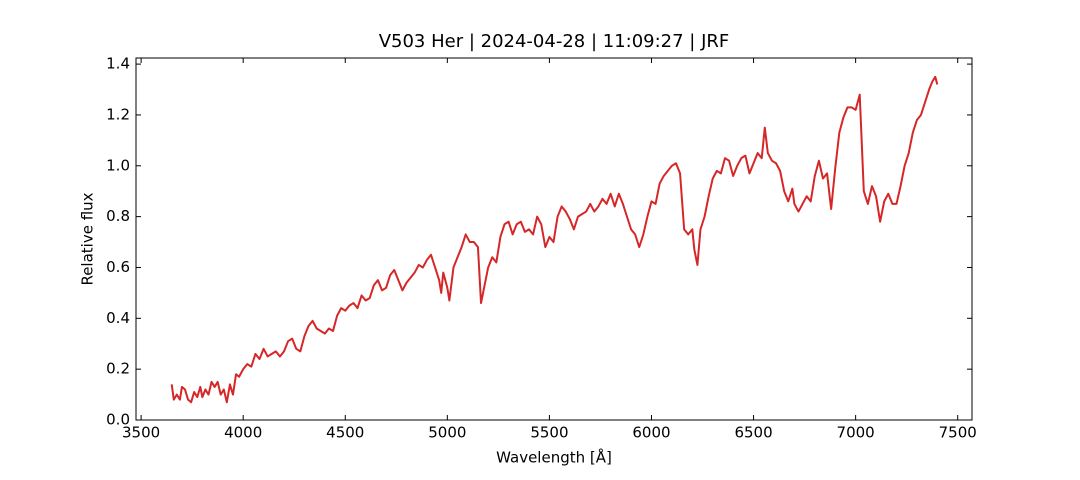  I want to click on y-axis-label: Relative flux, so click(88, 238).